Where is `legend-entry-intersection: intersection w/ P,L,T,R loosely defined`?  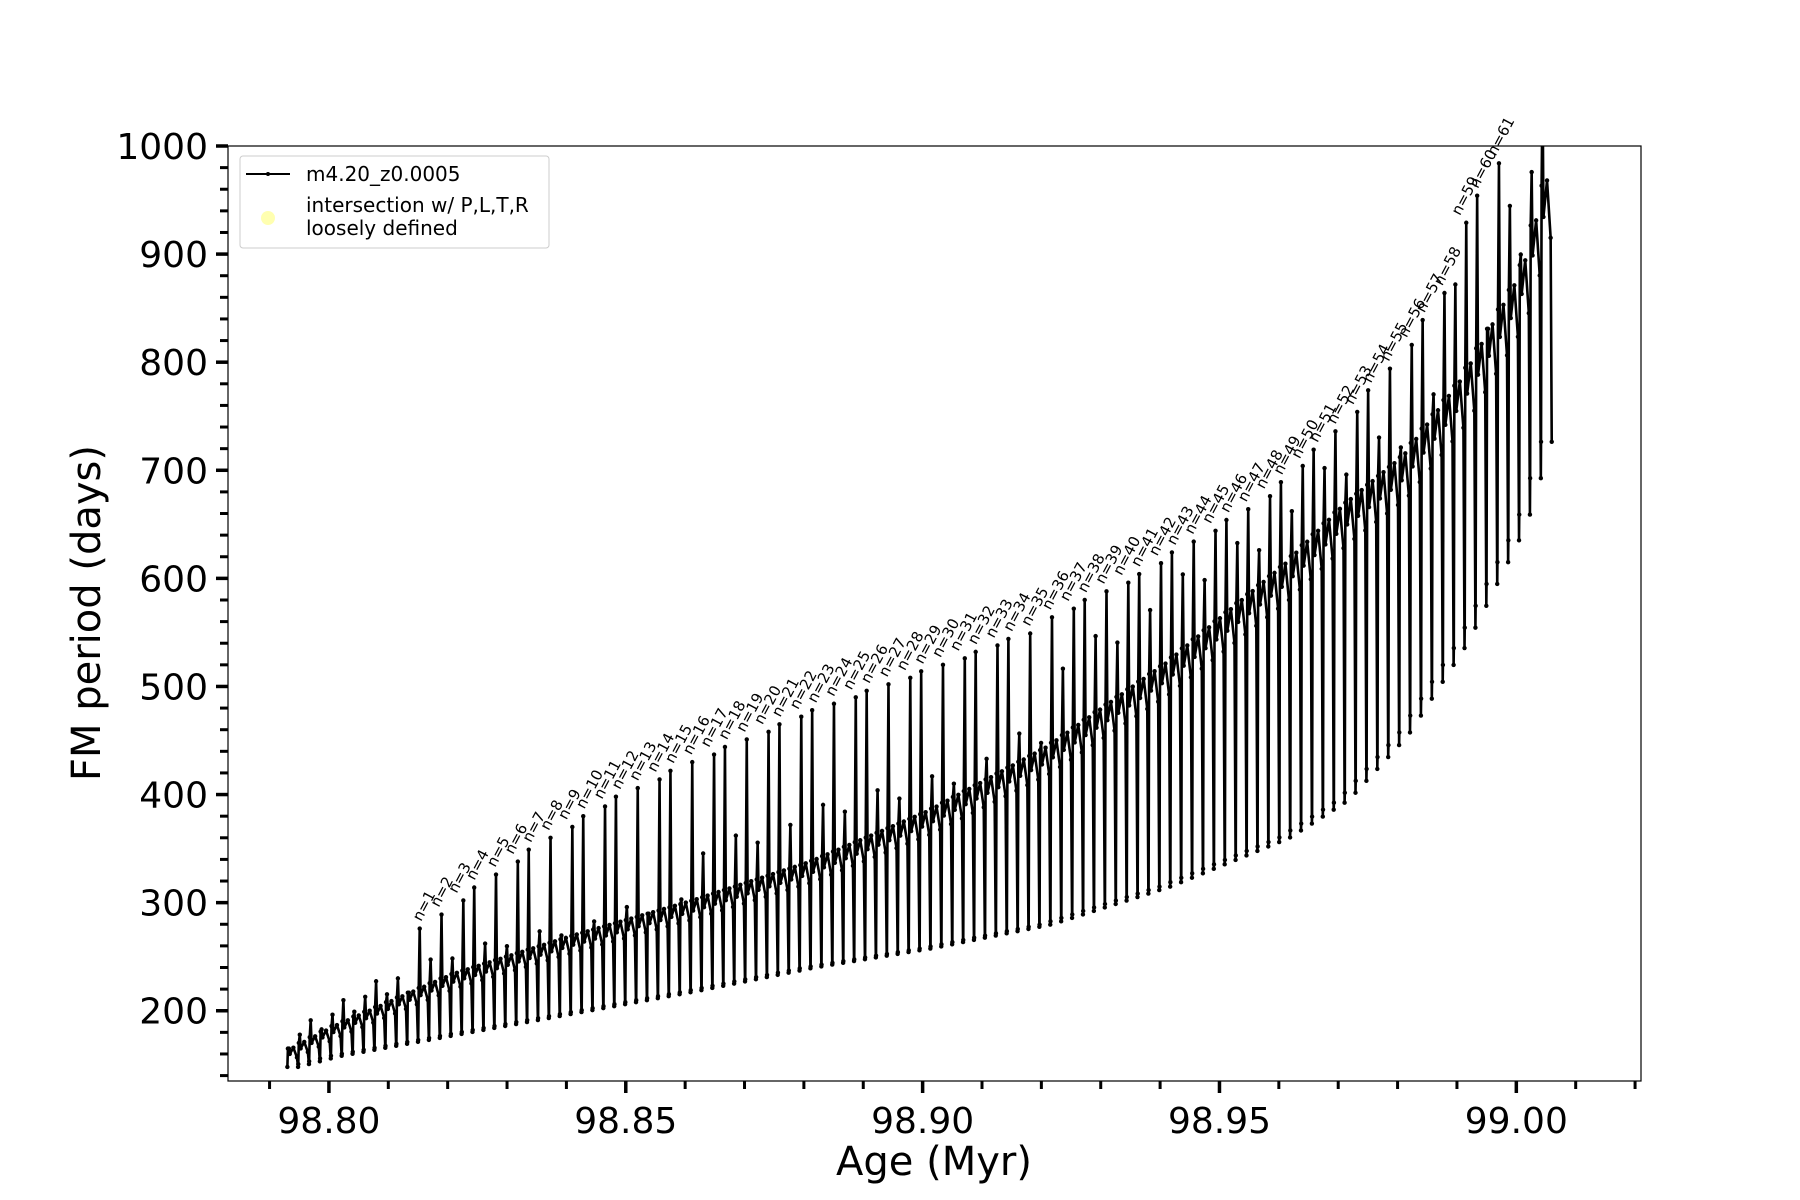 legend-entry-intersection: intersection w/ P,L,T,R loosely defined is located at coordinates (417, 216).